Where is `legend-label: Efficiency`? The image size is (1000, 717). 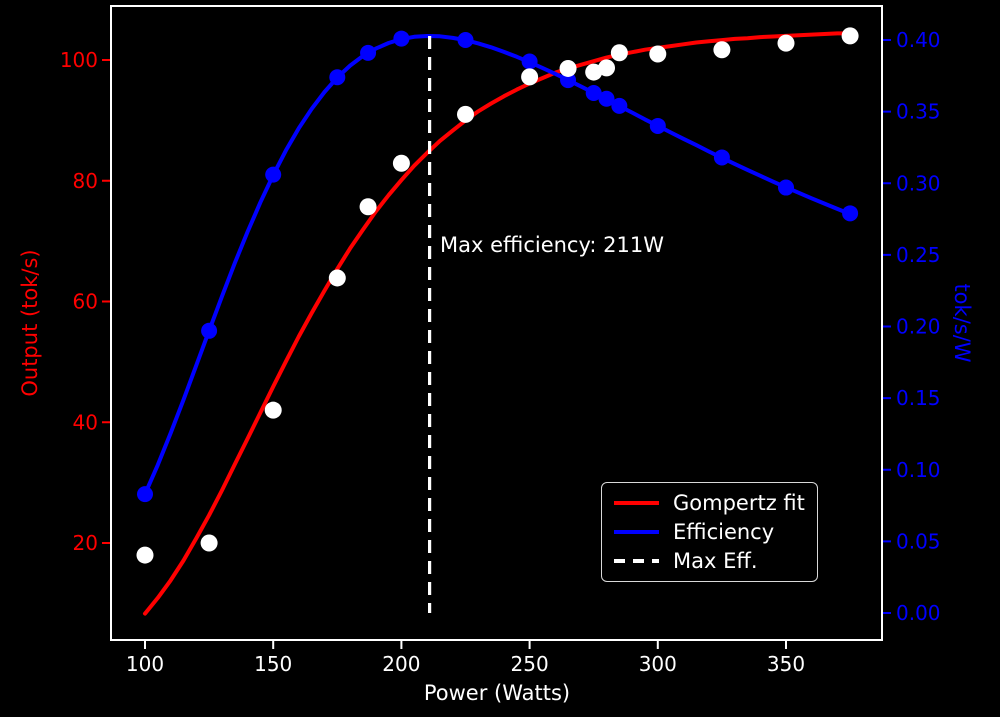
legend-label: Efficiency is located at coordinates (724, 531).